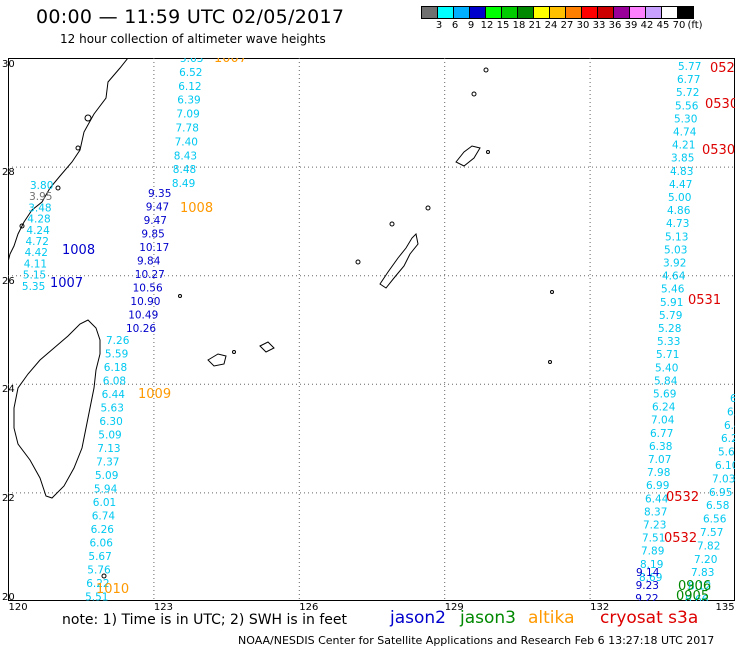 This screenshot has height=650, width=740. What do you see at coordinates (729, 426) in the screenshot?
I see `swh-value: 6.41` at bounding box center [729, 426].